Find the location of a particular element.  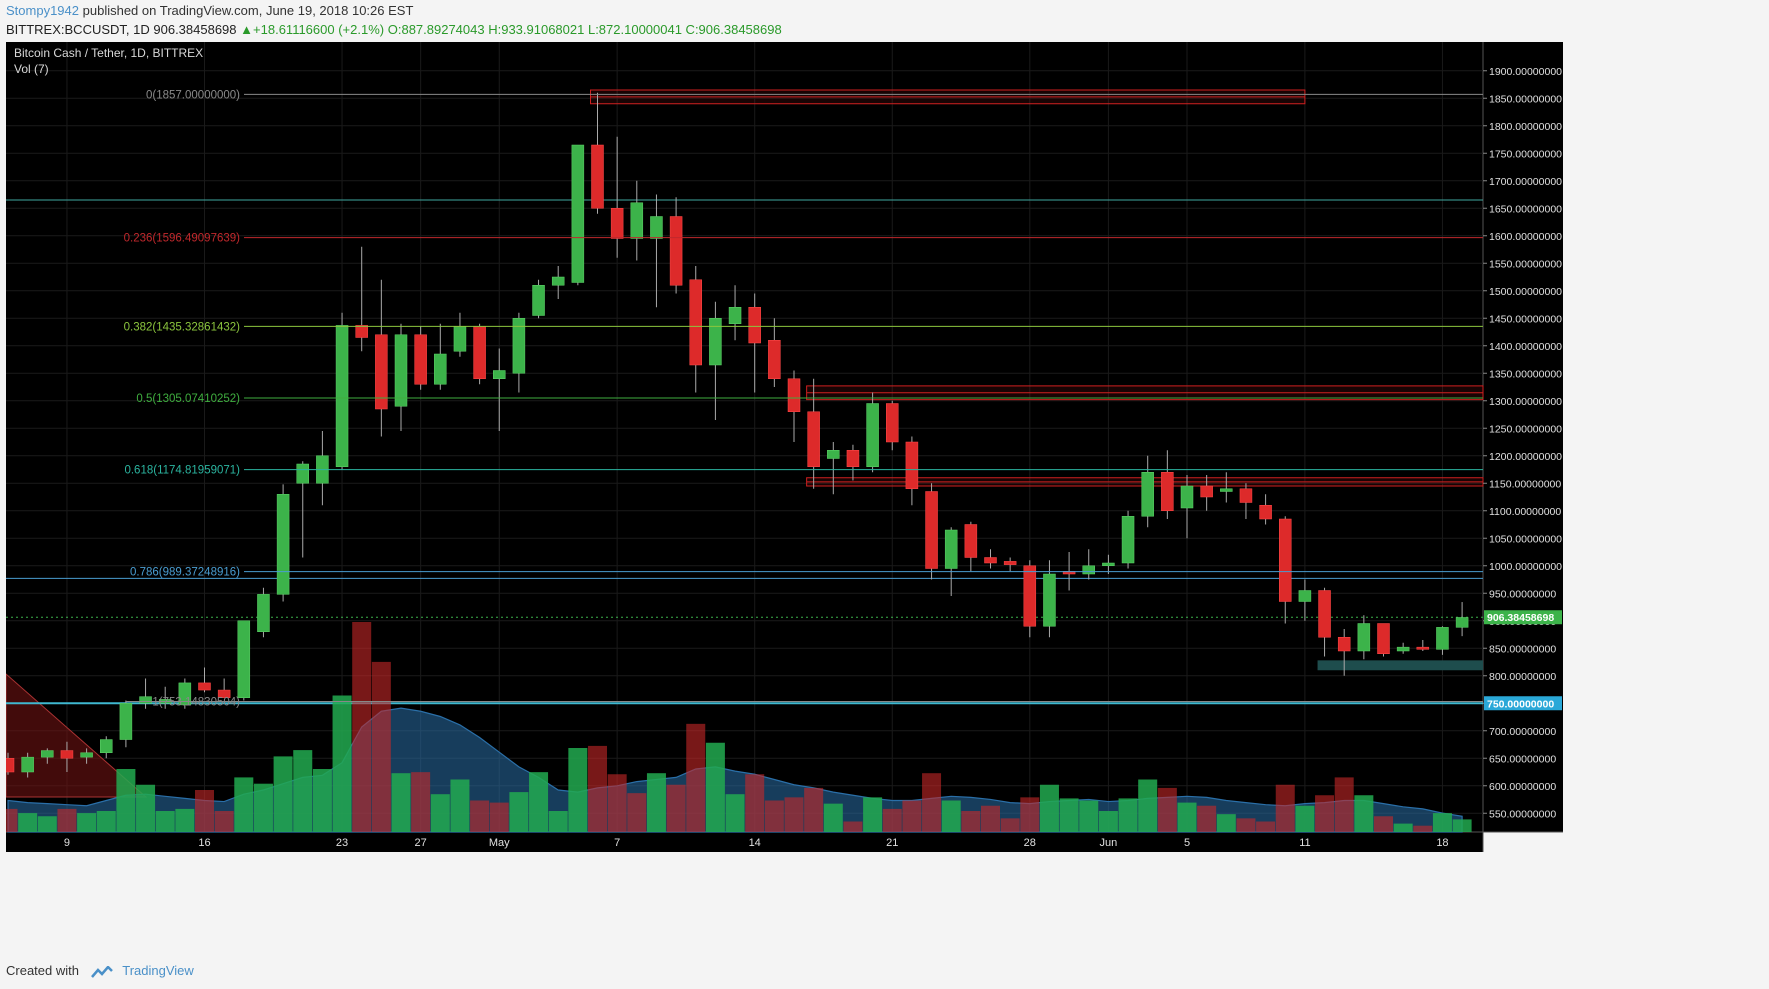

y-tick-label: 1300.00000000 is located at coordinates (1525, 402).